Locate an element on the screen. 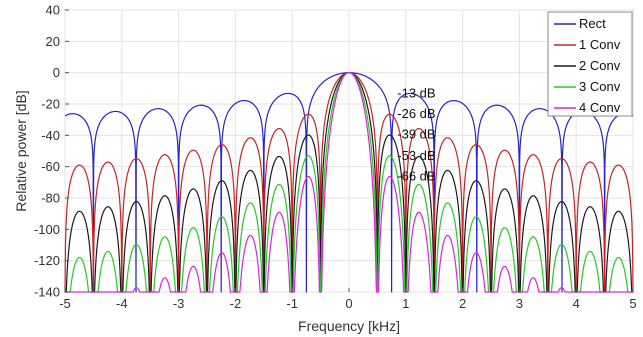 Image resolution: width=643 pixels, height=337 pixels. annotations: -13 dB -26 dB -39 dB -53 dB -66 dB is located at coordinates (416, 135).